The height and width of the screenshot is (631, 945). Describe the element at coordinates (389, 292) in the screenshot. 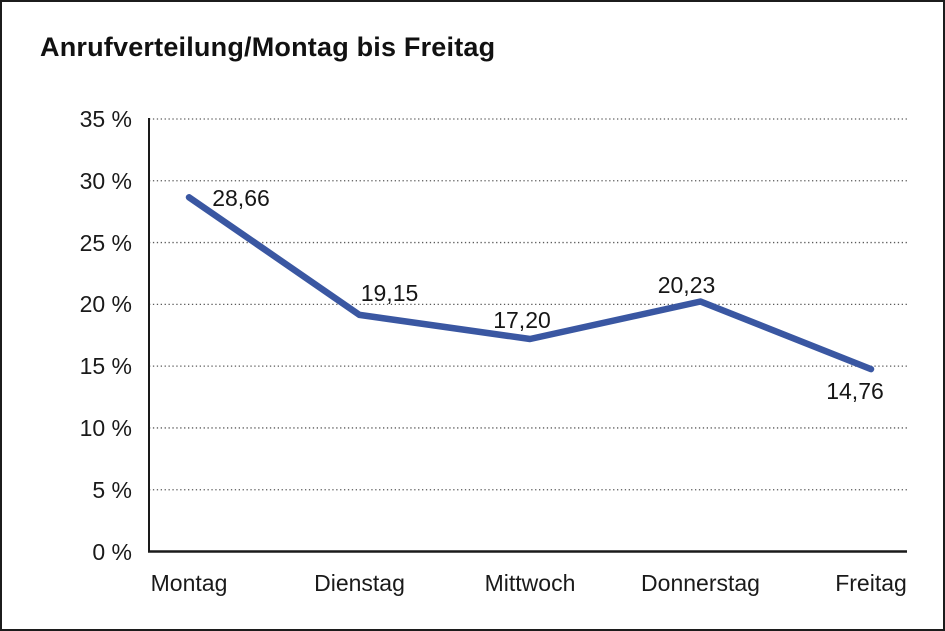

I see `data-point-label: 19,15` at that location.